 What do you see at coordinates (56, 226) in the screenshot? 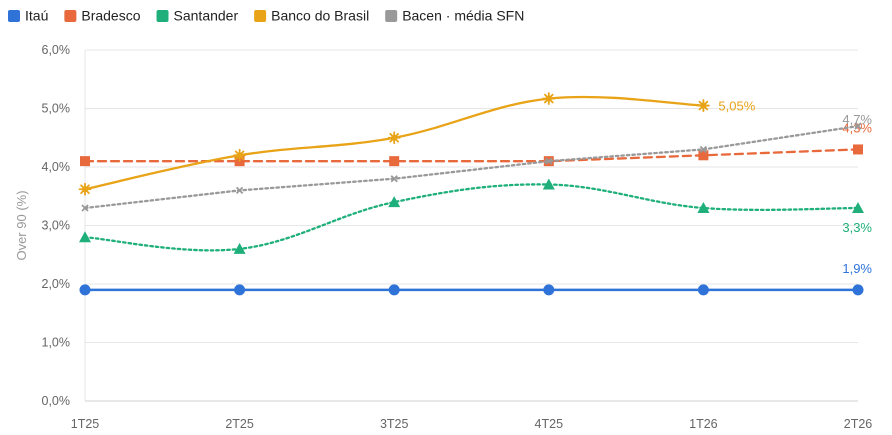
I see `y-tick-label: 3,0%` at bounding box center [56, 226].